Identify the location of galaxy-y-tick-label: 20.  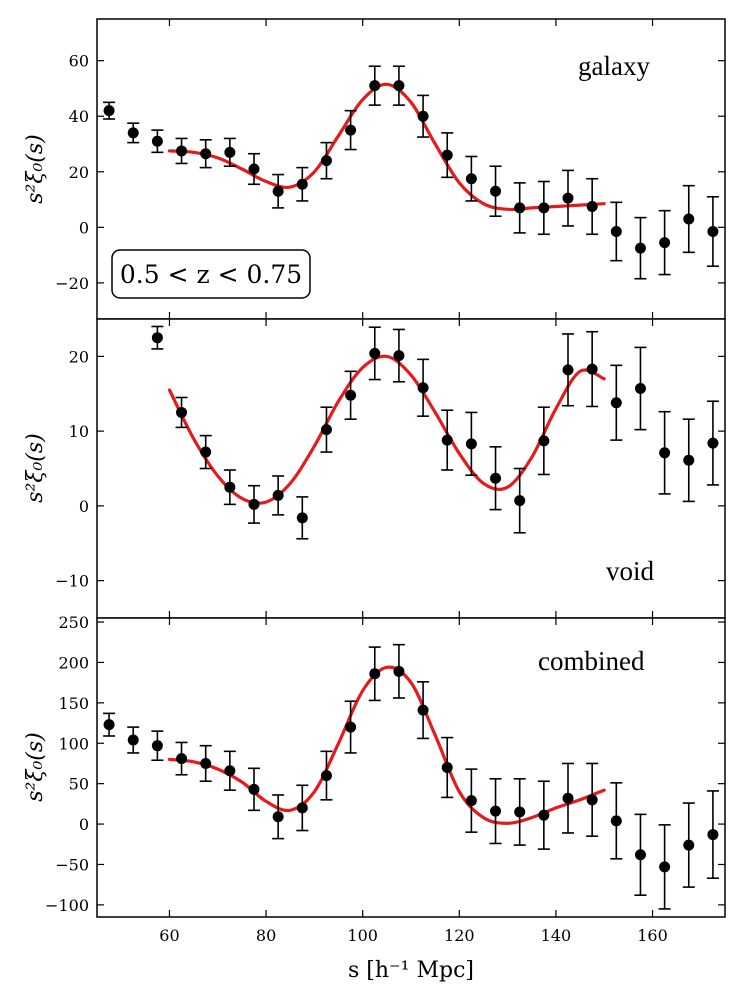
(79, 172).